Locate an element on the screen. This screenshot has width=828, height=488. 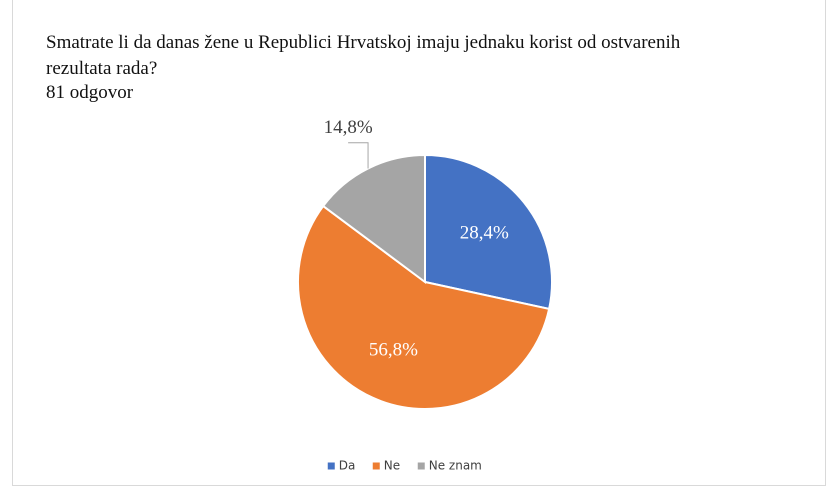
data-label: 56,8% is located at coordinates (393, 350).